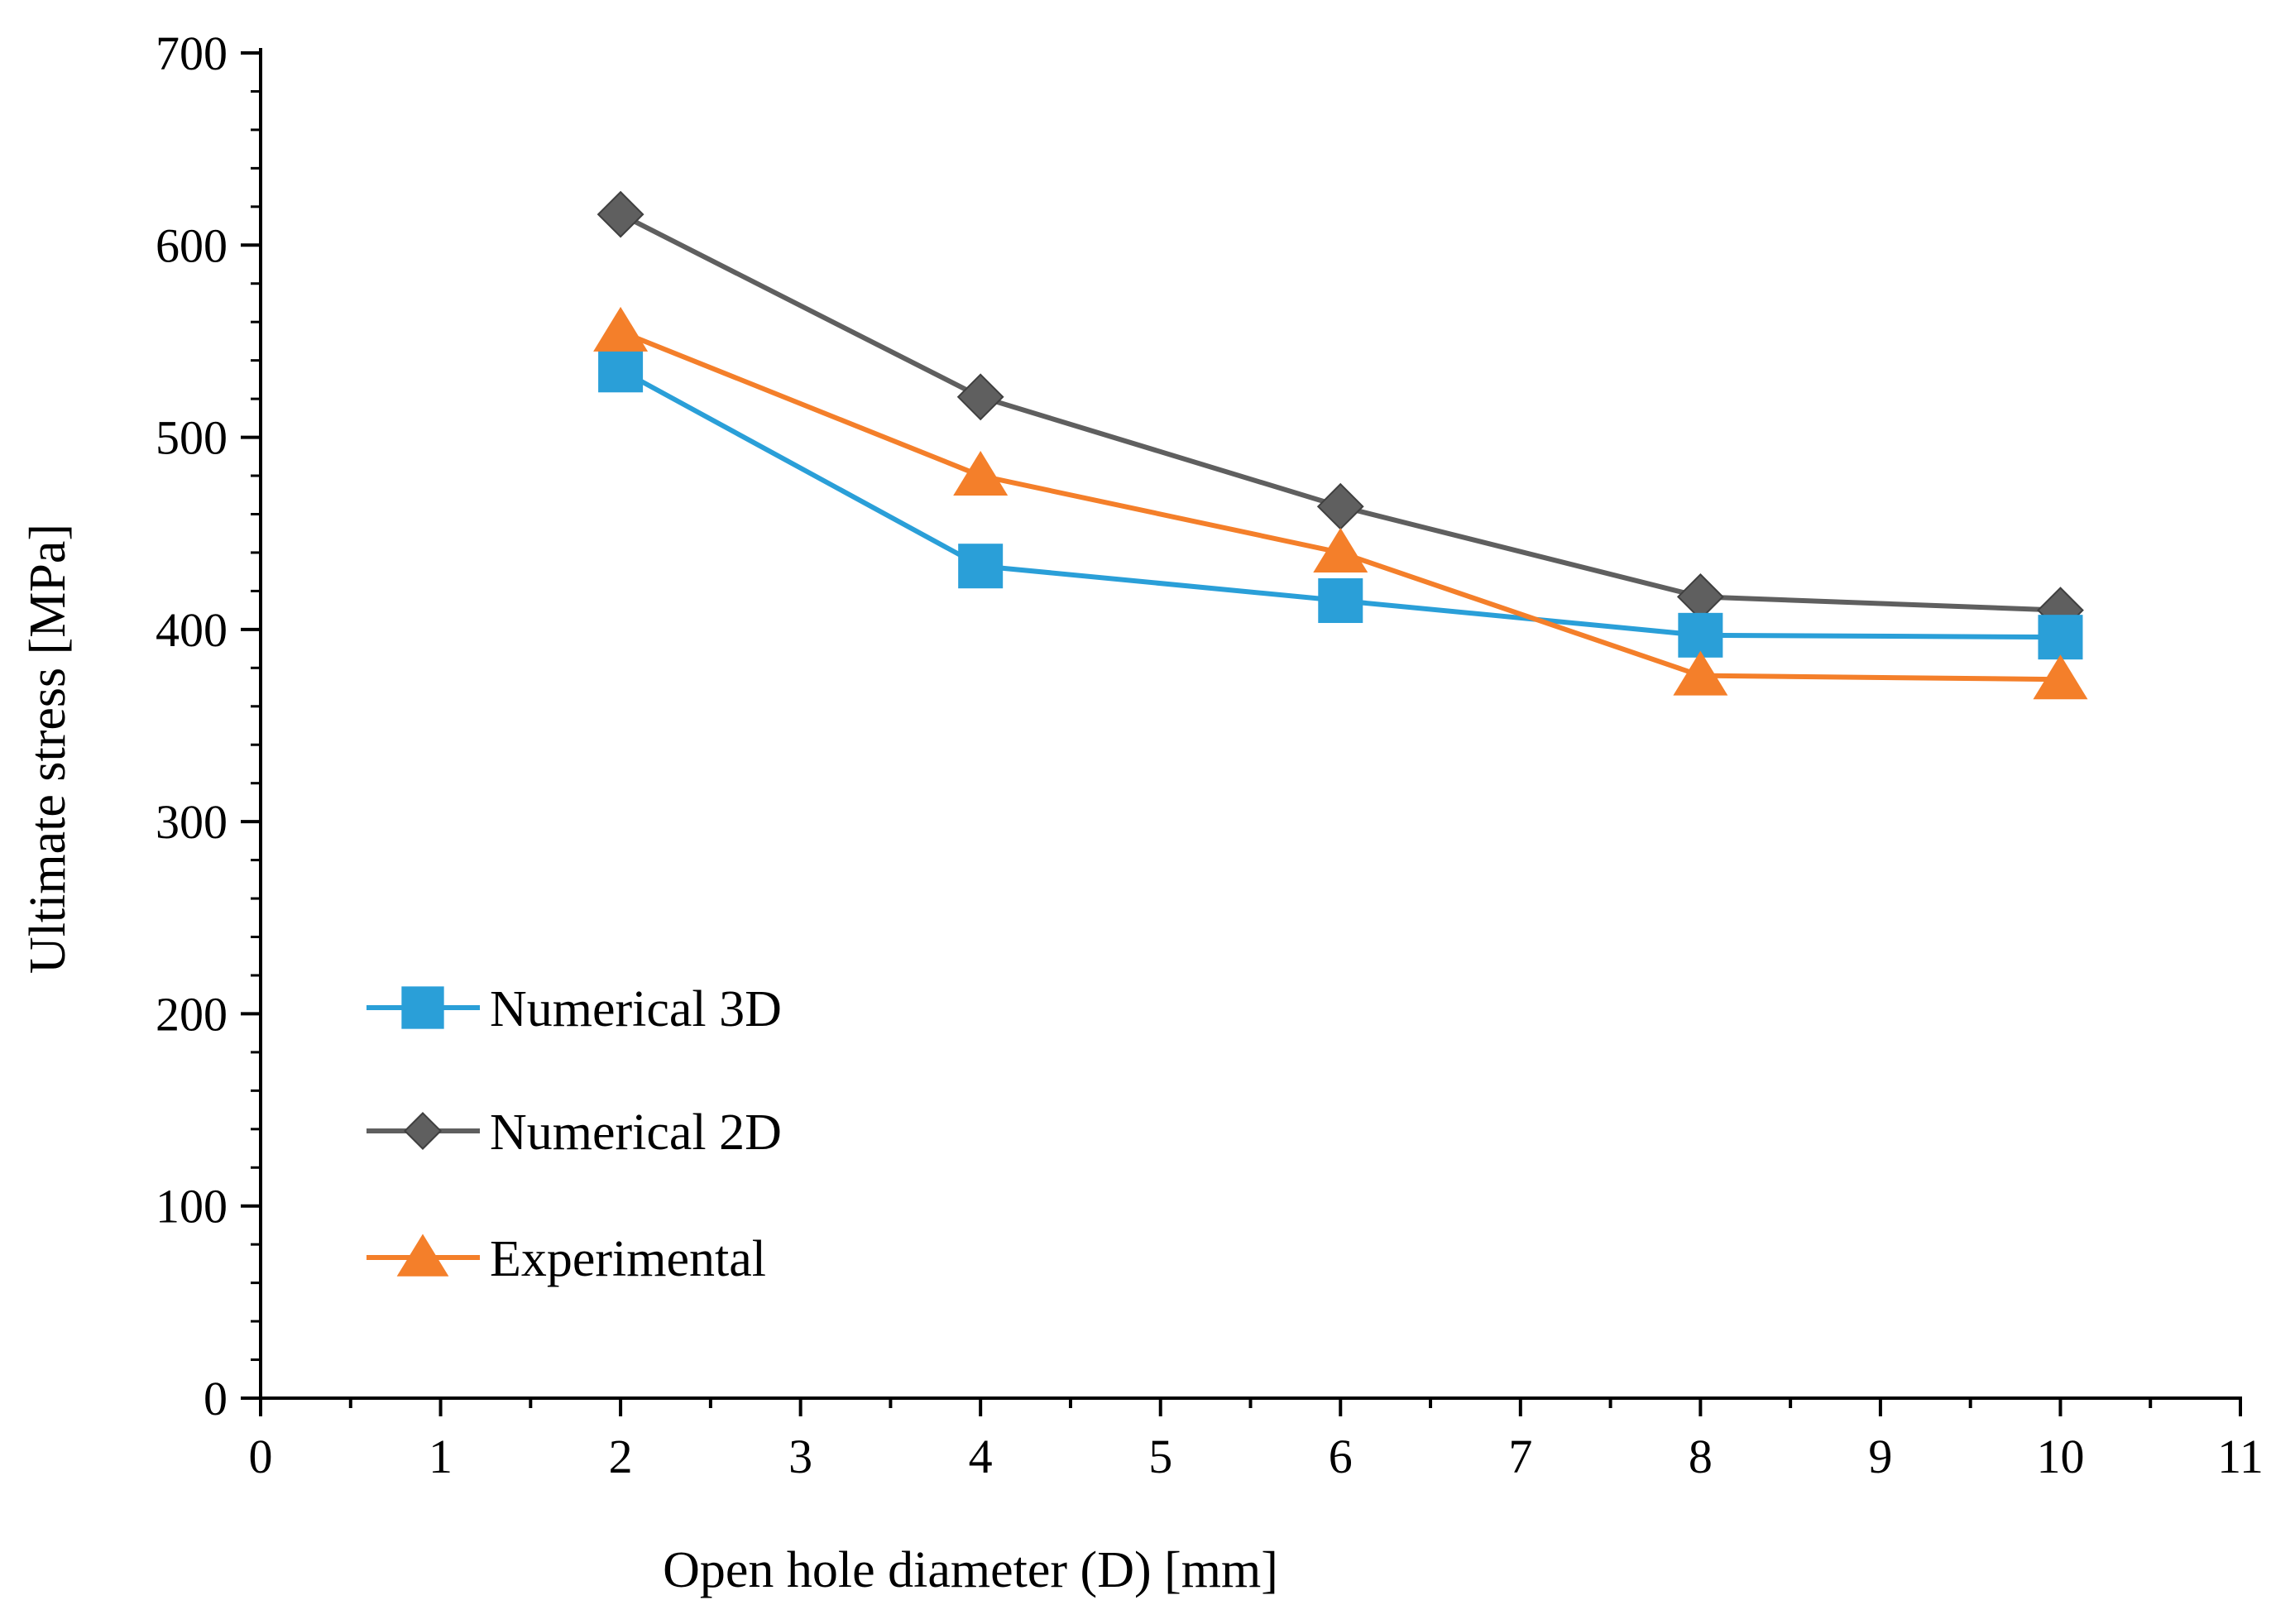  I want to click on y-tick-label: 700, so click(192, 53).